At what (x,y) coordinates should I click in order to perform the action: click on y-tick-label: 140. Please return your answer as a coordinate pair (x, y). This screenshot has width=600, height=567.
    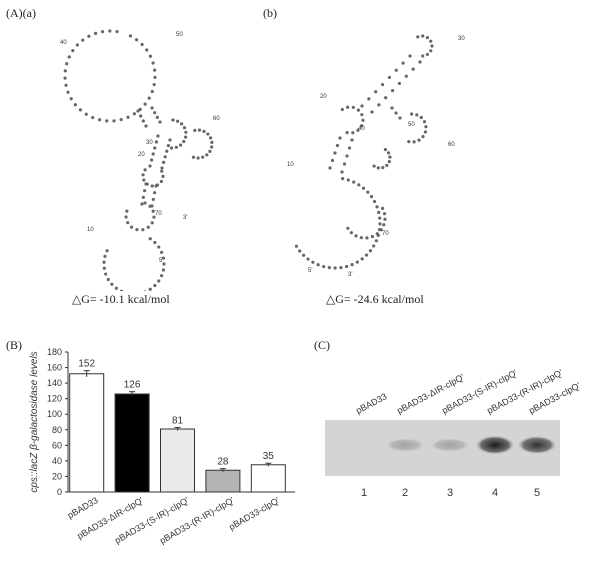
    Looking at the image, I should click on (54, 383).